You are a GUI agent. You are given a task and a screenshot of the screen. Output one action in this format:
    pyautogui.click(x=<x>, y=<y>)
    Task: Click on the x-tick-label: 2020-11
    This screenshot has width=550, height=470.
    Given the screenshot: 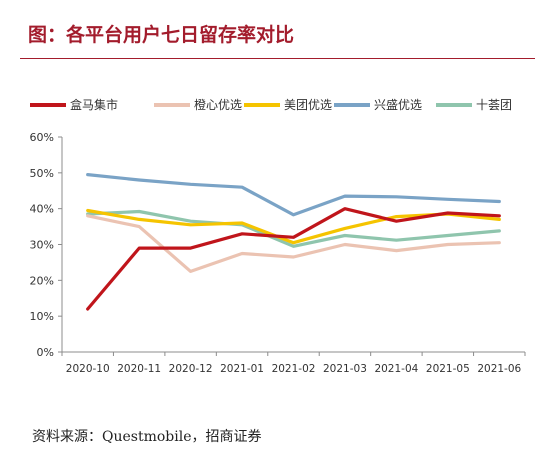 What is the action you would take?
    pyautogui.click(x=139, y=369)
    